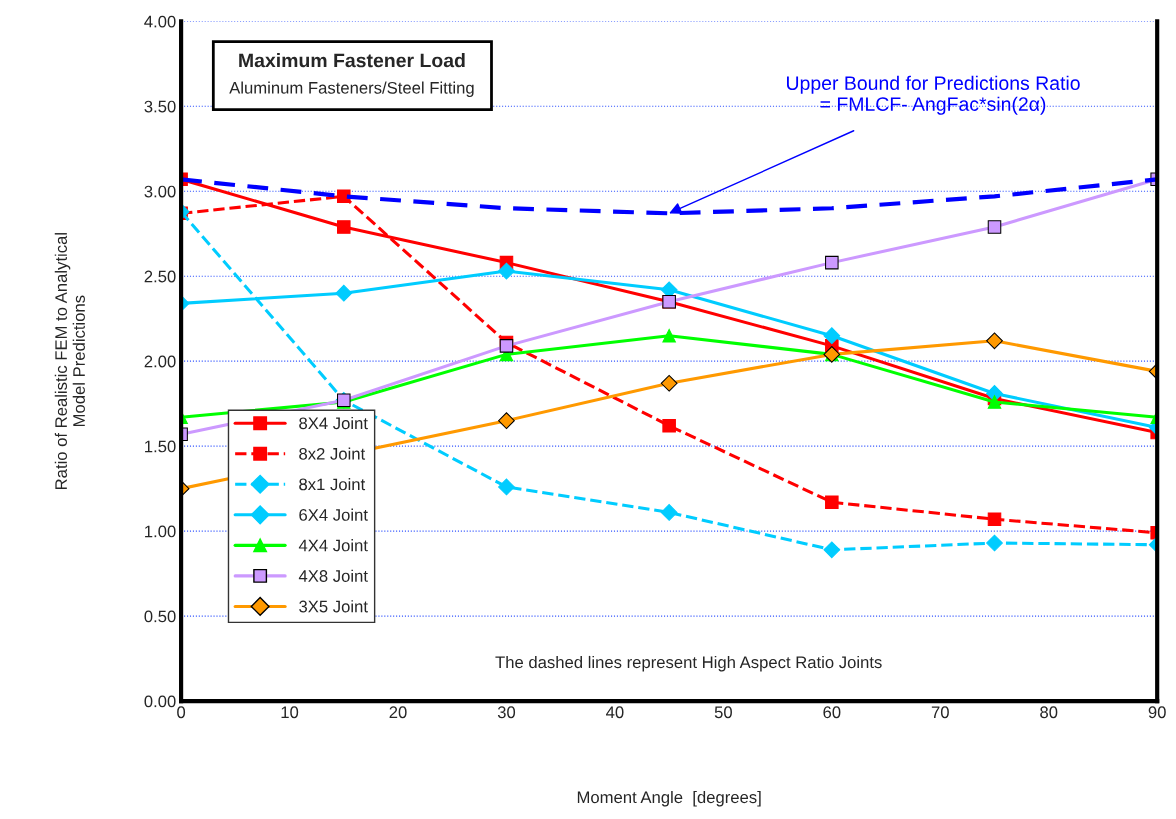 The height and width of the screenshot is (819, 1176). Describe the element at coordinates (160, 701) in the screenshot. I see `y-tick-label: 0.00` at that location.